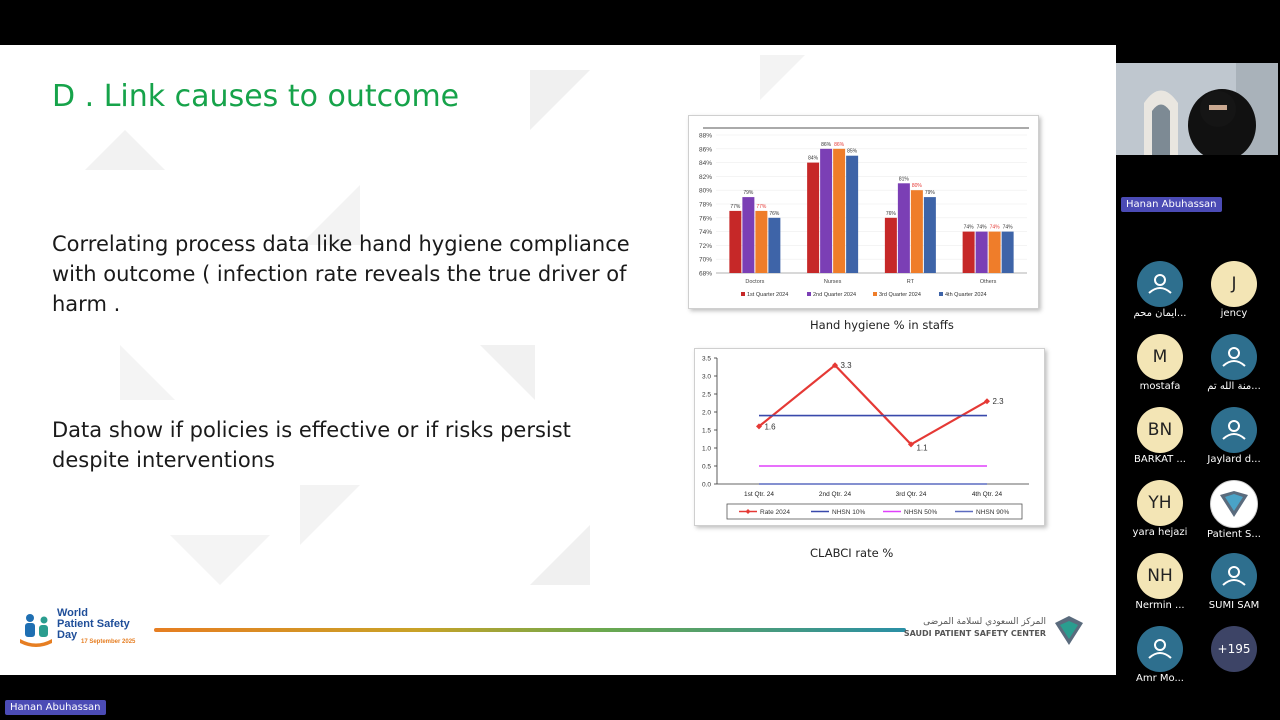 The height and width of the screenshot is (720, 1280). What do you see at coordinates (1234, 313) in the screenshot?
I see `participant-name: jency` at bounding box center [1234, 313].